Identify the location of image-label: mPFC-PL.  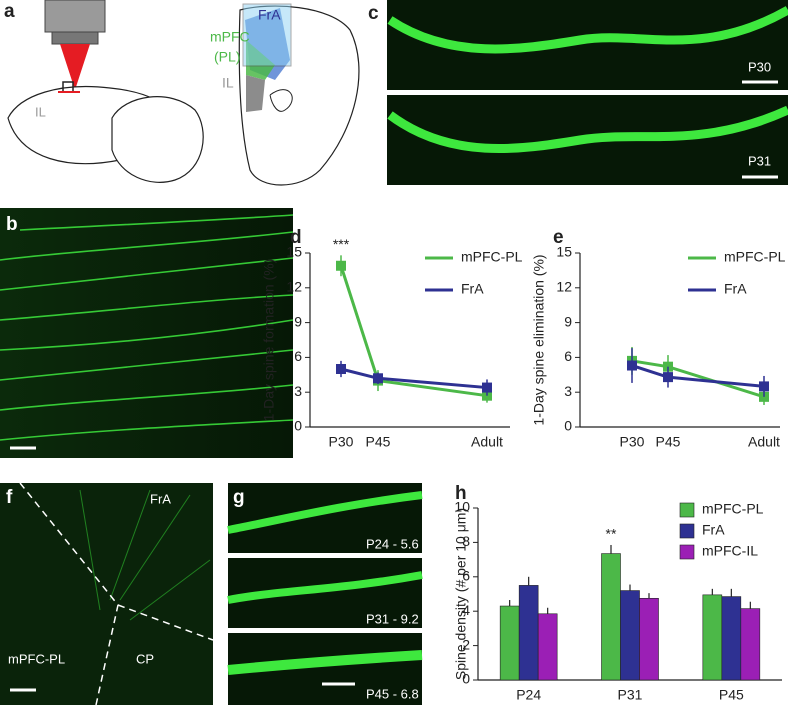
(36, 658).